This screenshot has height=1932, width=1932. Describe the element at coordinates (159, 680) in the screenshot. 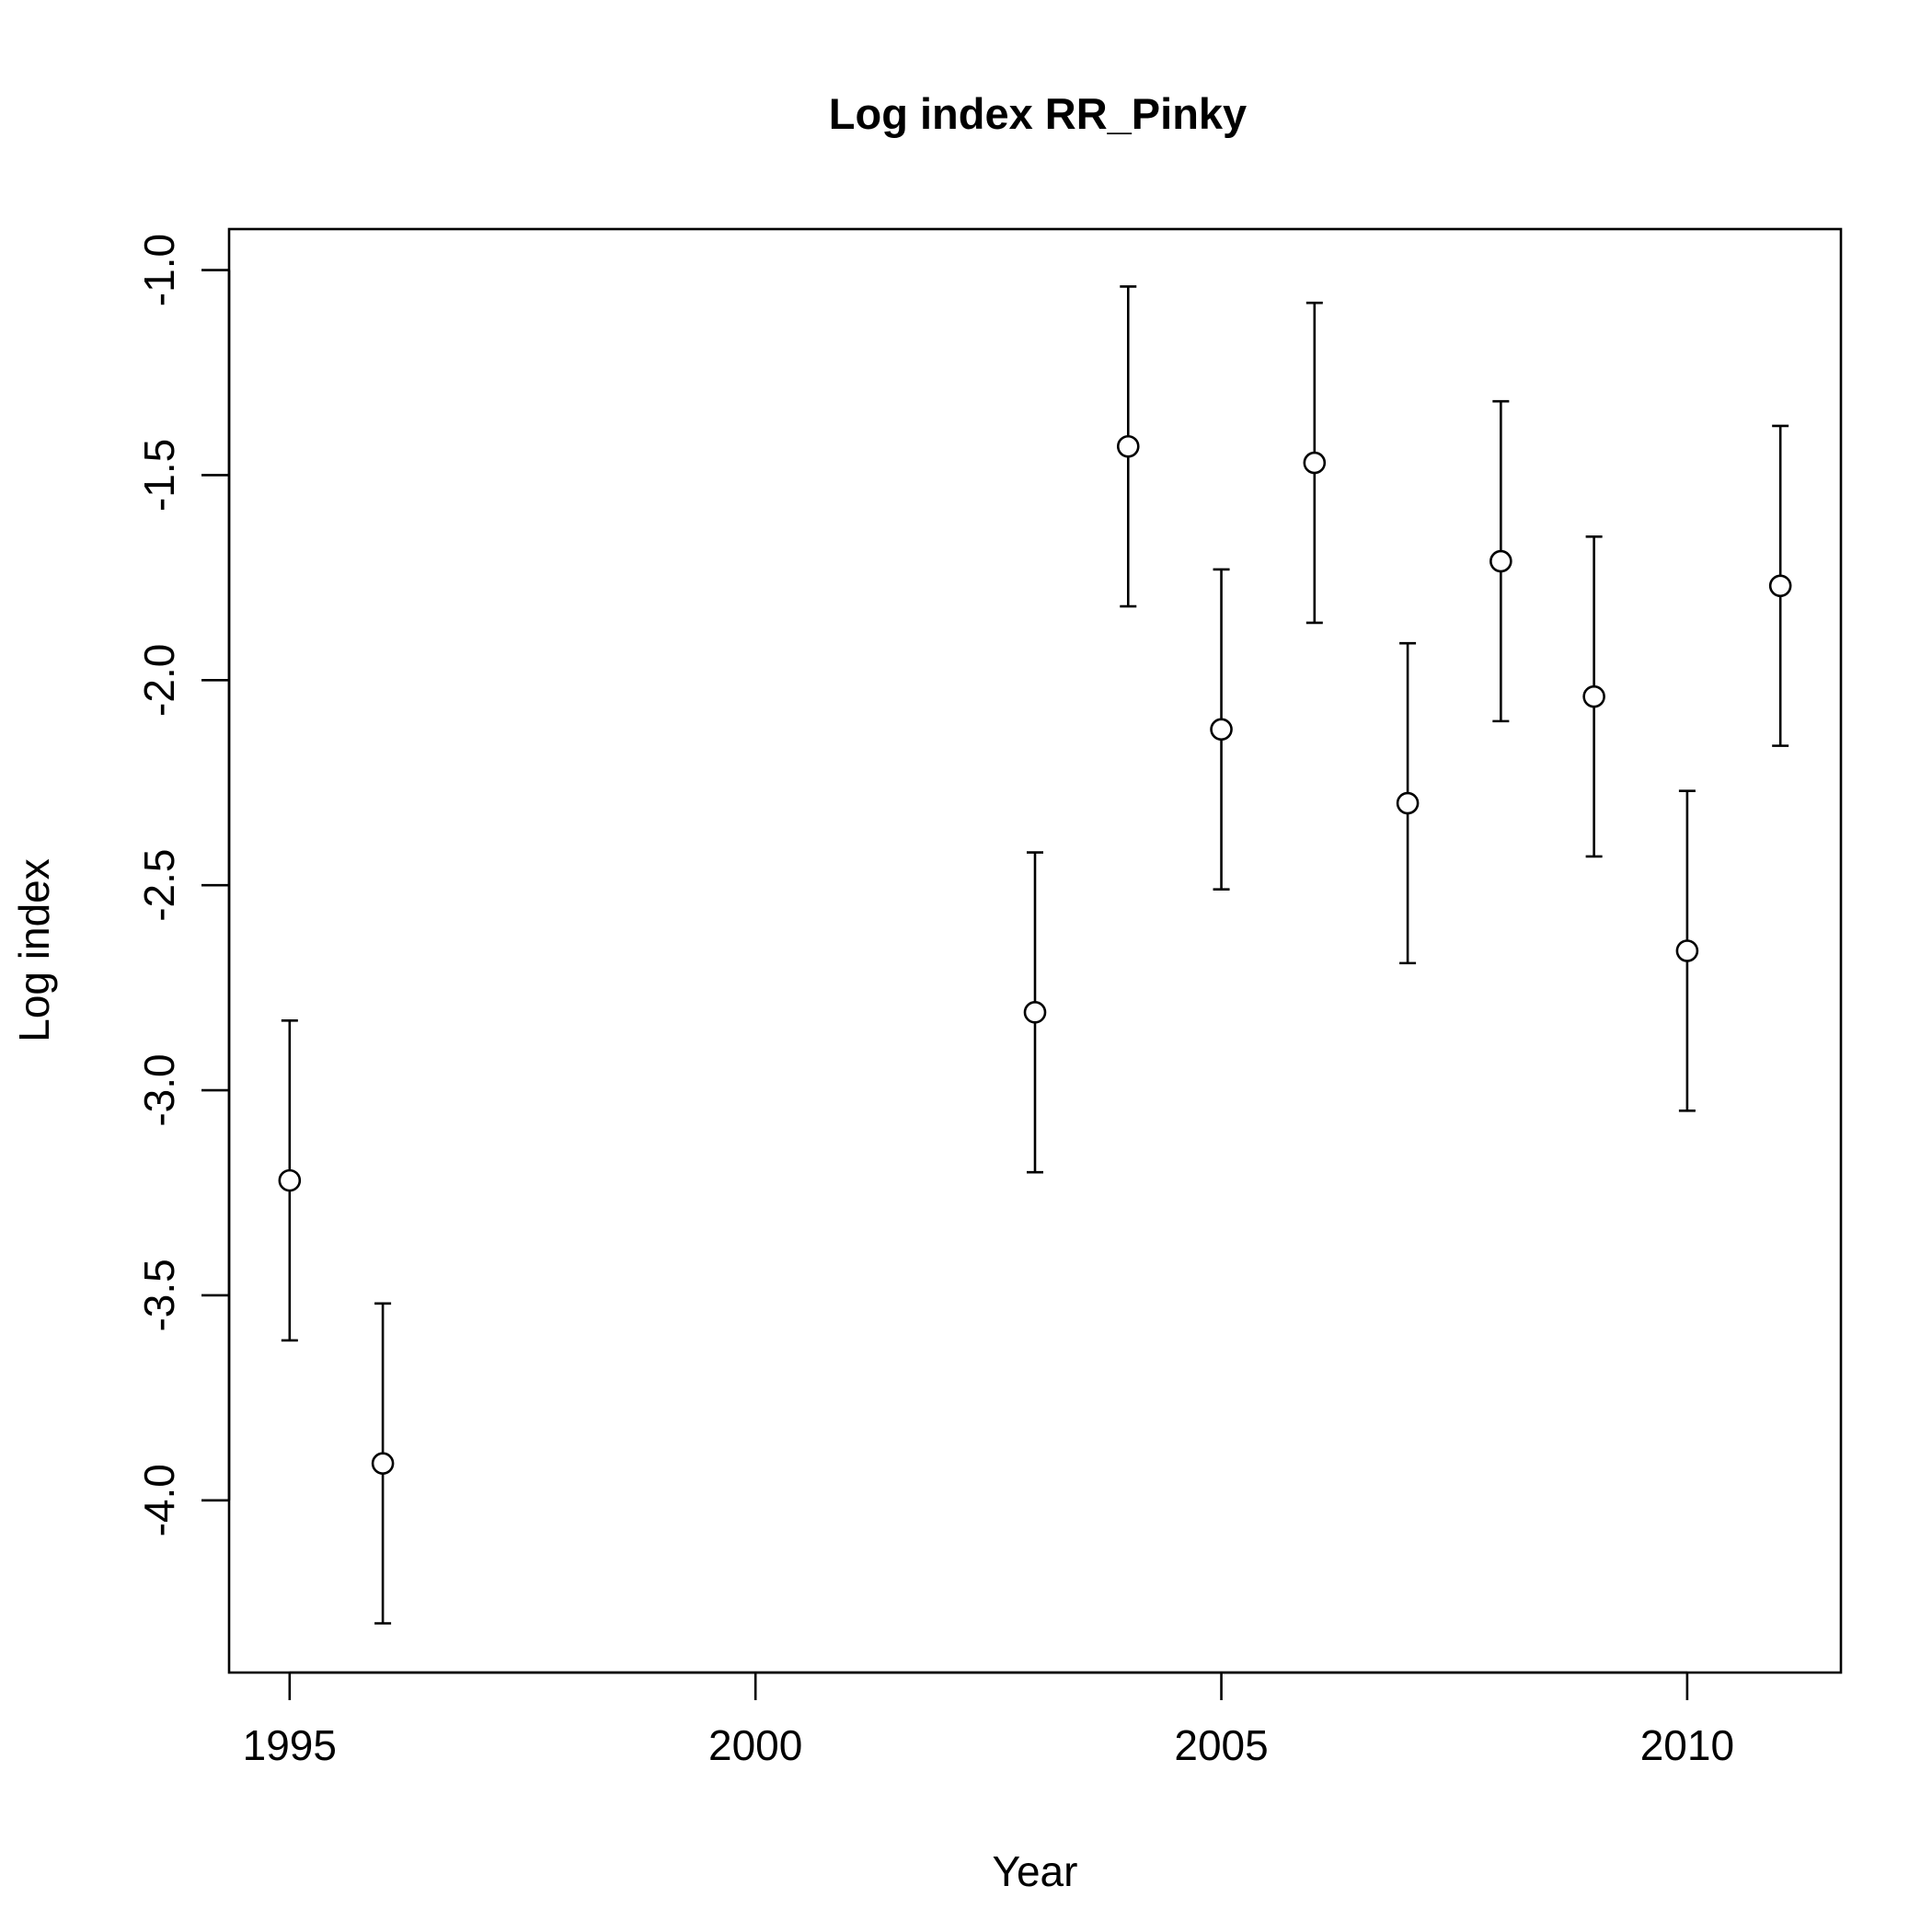

I see `y-tick-label: -2.0` at that location.